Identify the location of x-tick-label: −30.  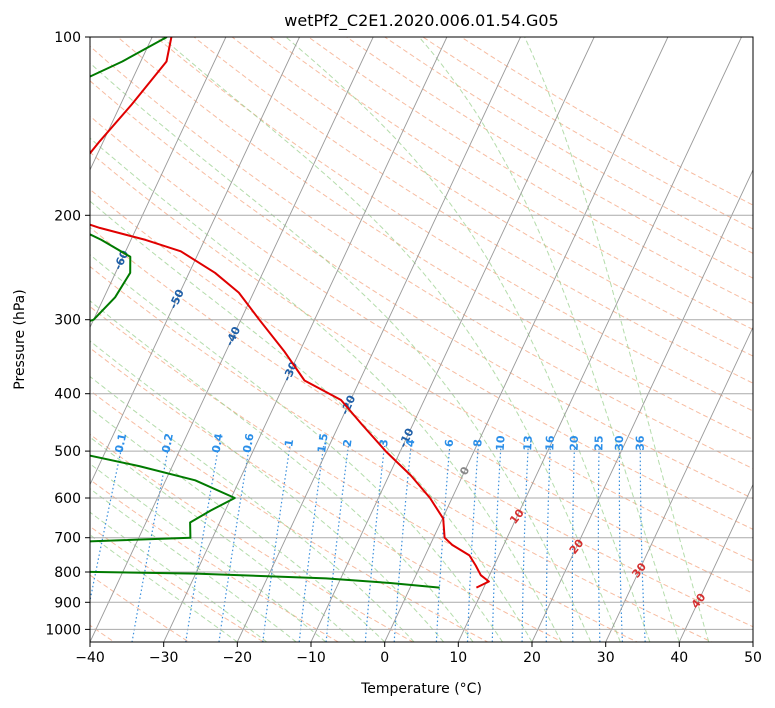
(164, 658).